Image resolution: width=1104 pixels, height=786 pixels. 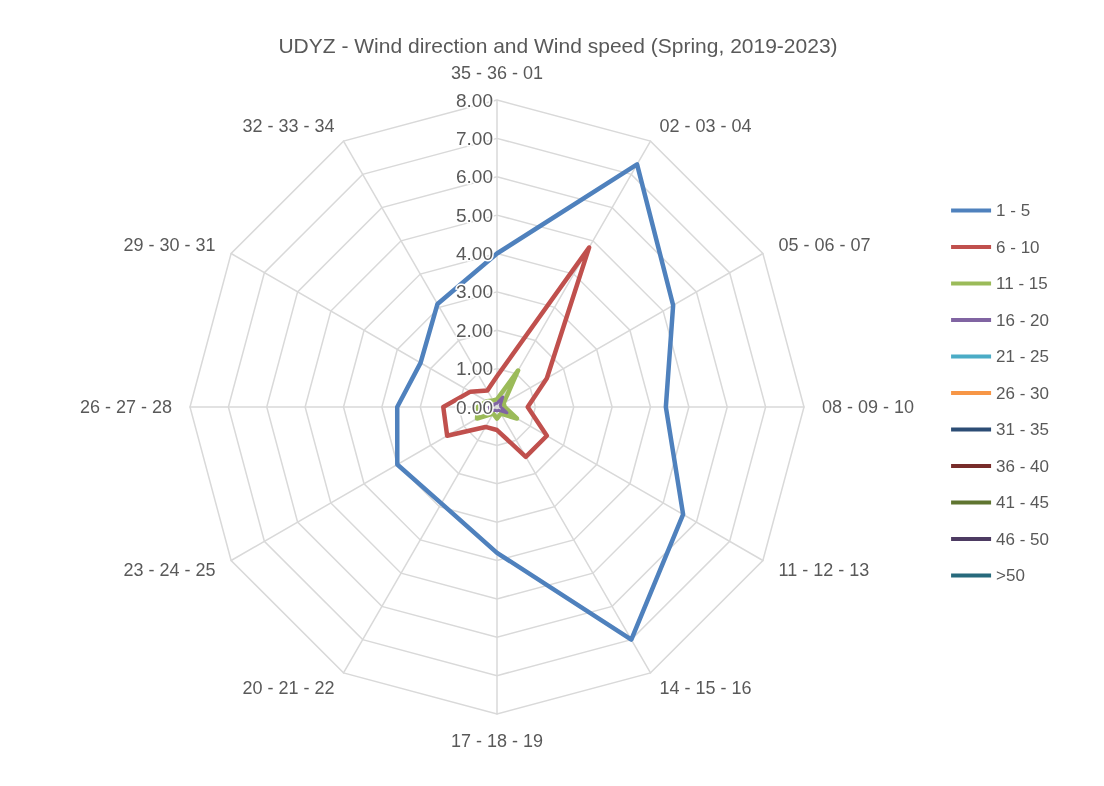 I want to click on spoke-label: 05 - 06 - 07, so click(x=824, y=244).